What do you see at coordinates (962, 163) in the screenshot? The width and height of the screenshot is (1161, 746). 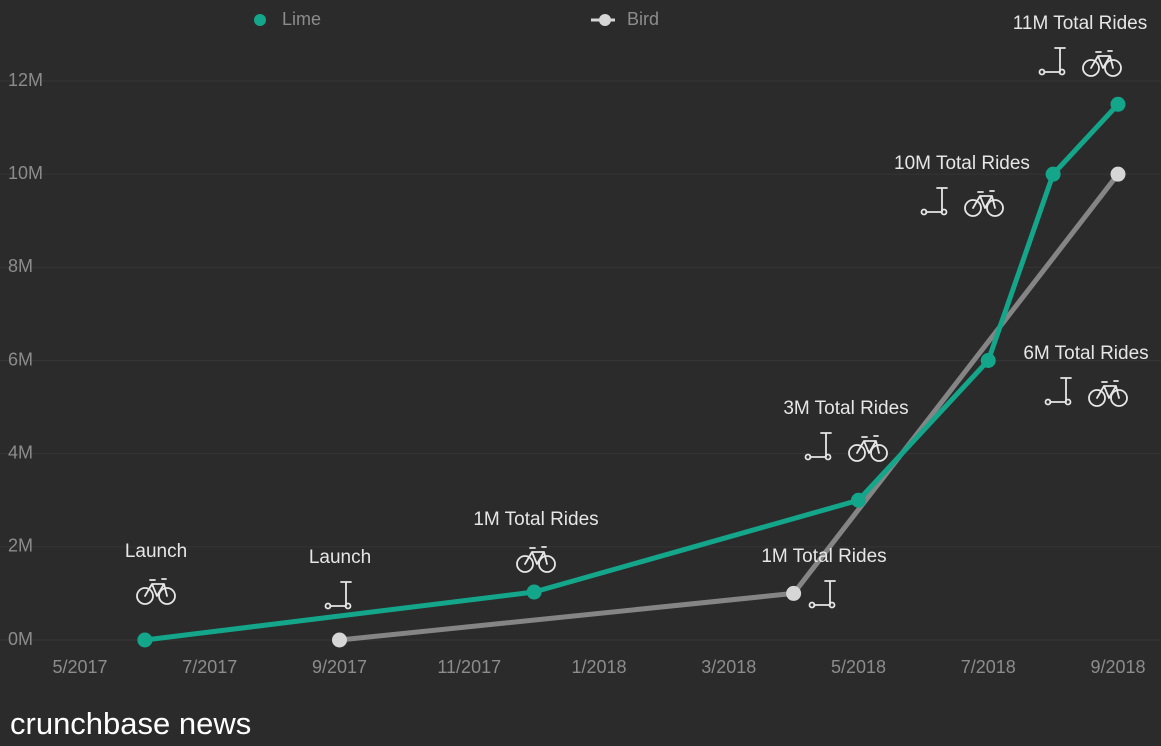 I see `annotation: 10M Total Rides` at bounding box center [962, 163].